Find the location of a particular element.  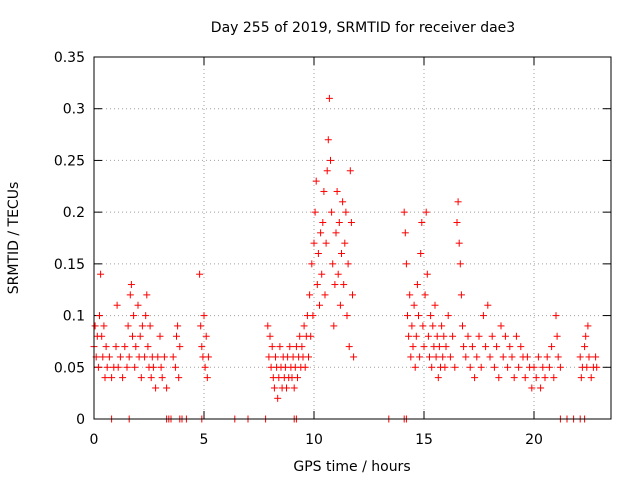

x-tick-label: 10 is located at coordinates (314, 440).